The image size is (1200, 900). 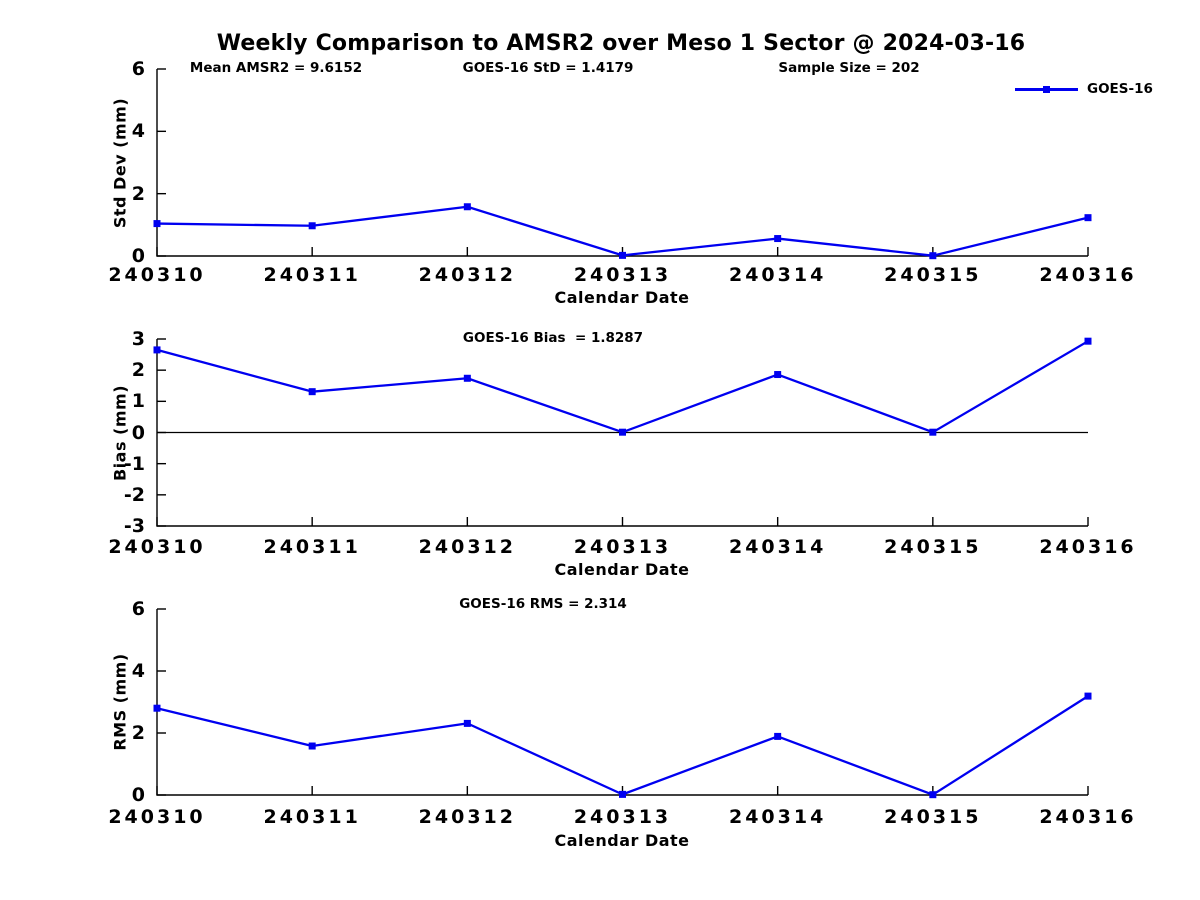 I want to click on legend-label: GOES-16, so click(x=1120, y=89).